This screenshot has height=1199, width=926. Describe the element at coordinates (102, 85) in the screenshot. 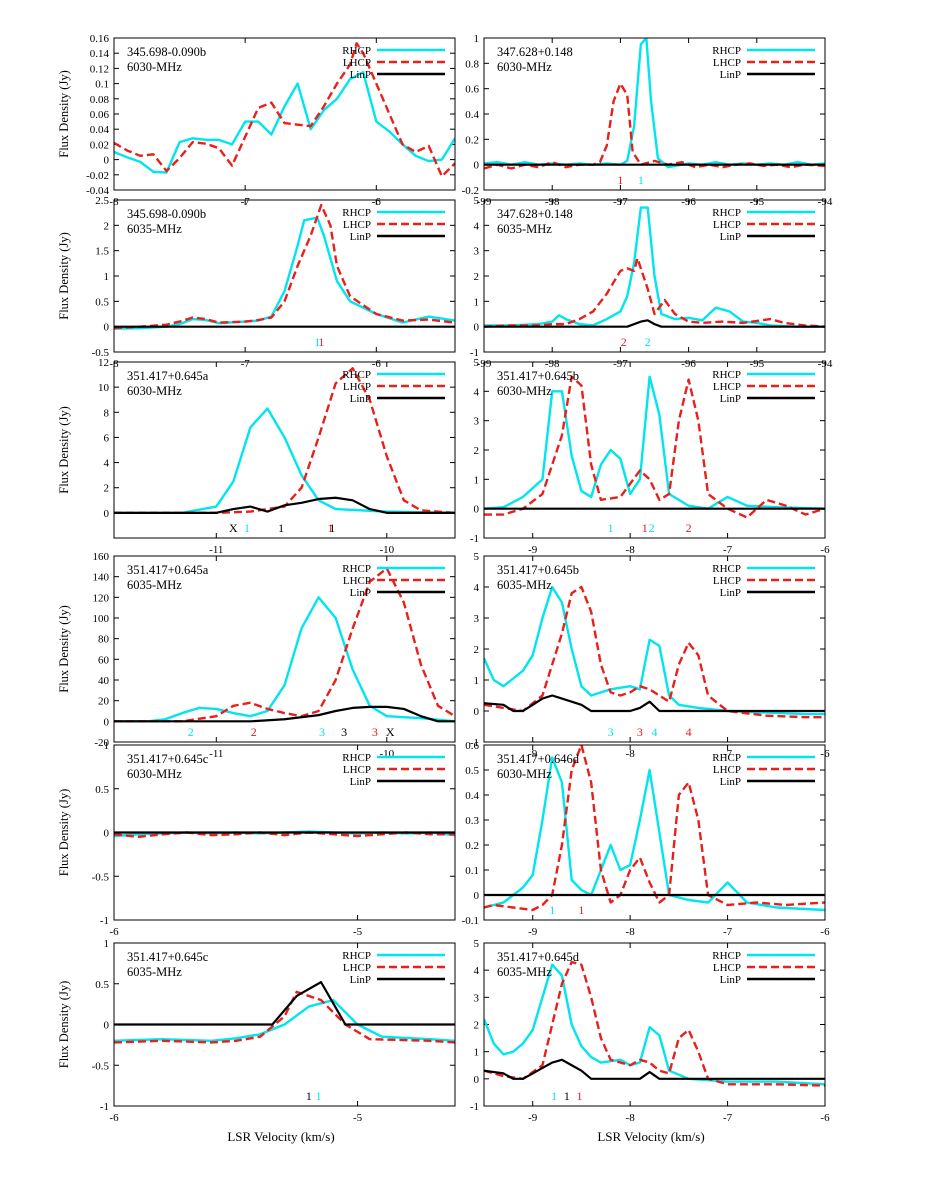

I see `y-tick-label: 0.1` at that location.